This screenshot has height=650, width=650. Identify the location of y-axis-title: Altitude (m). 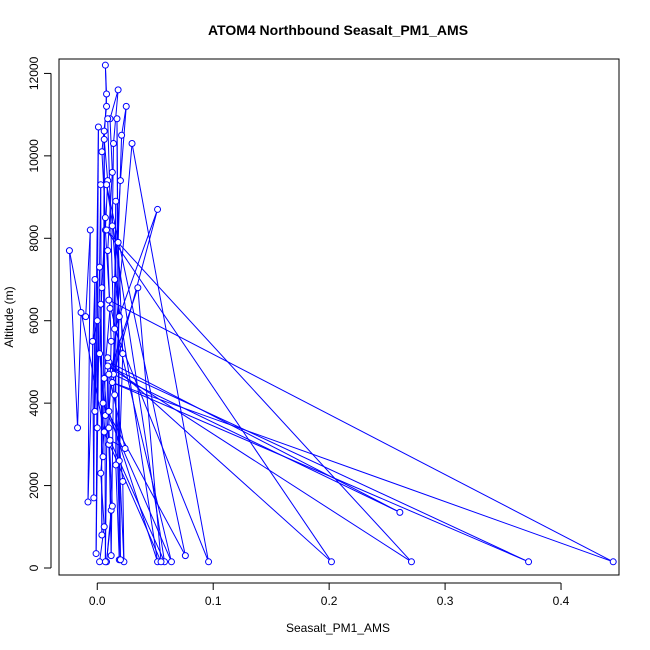
(9, 316).